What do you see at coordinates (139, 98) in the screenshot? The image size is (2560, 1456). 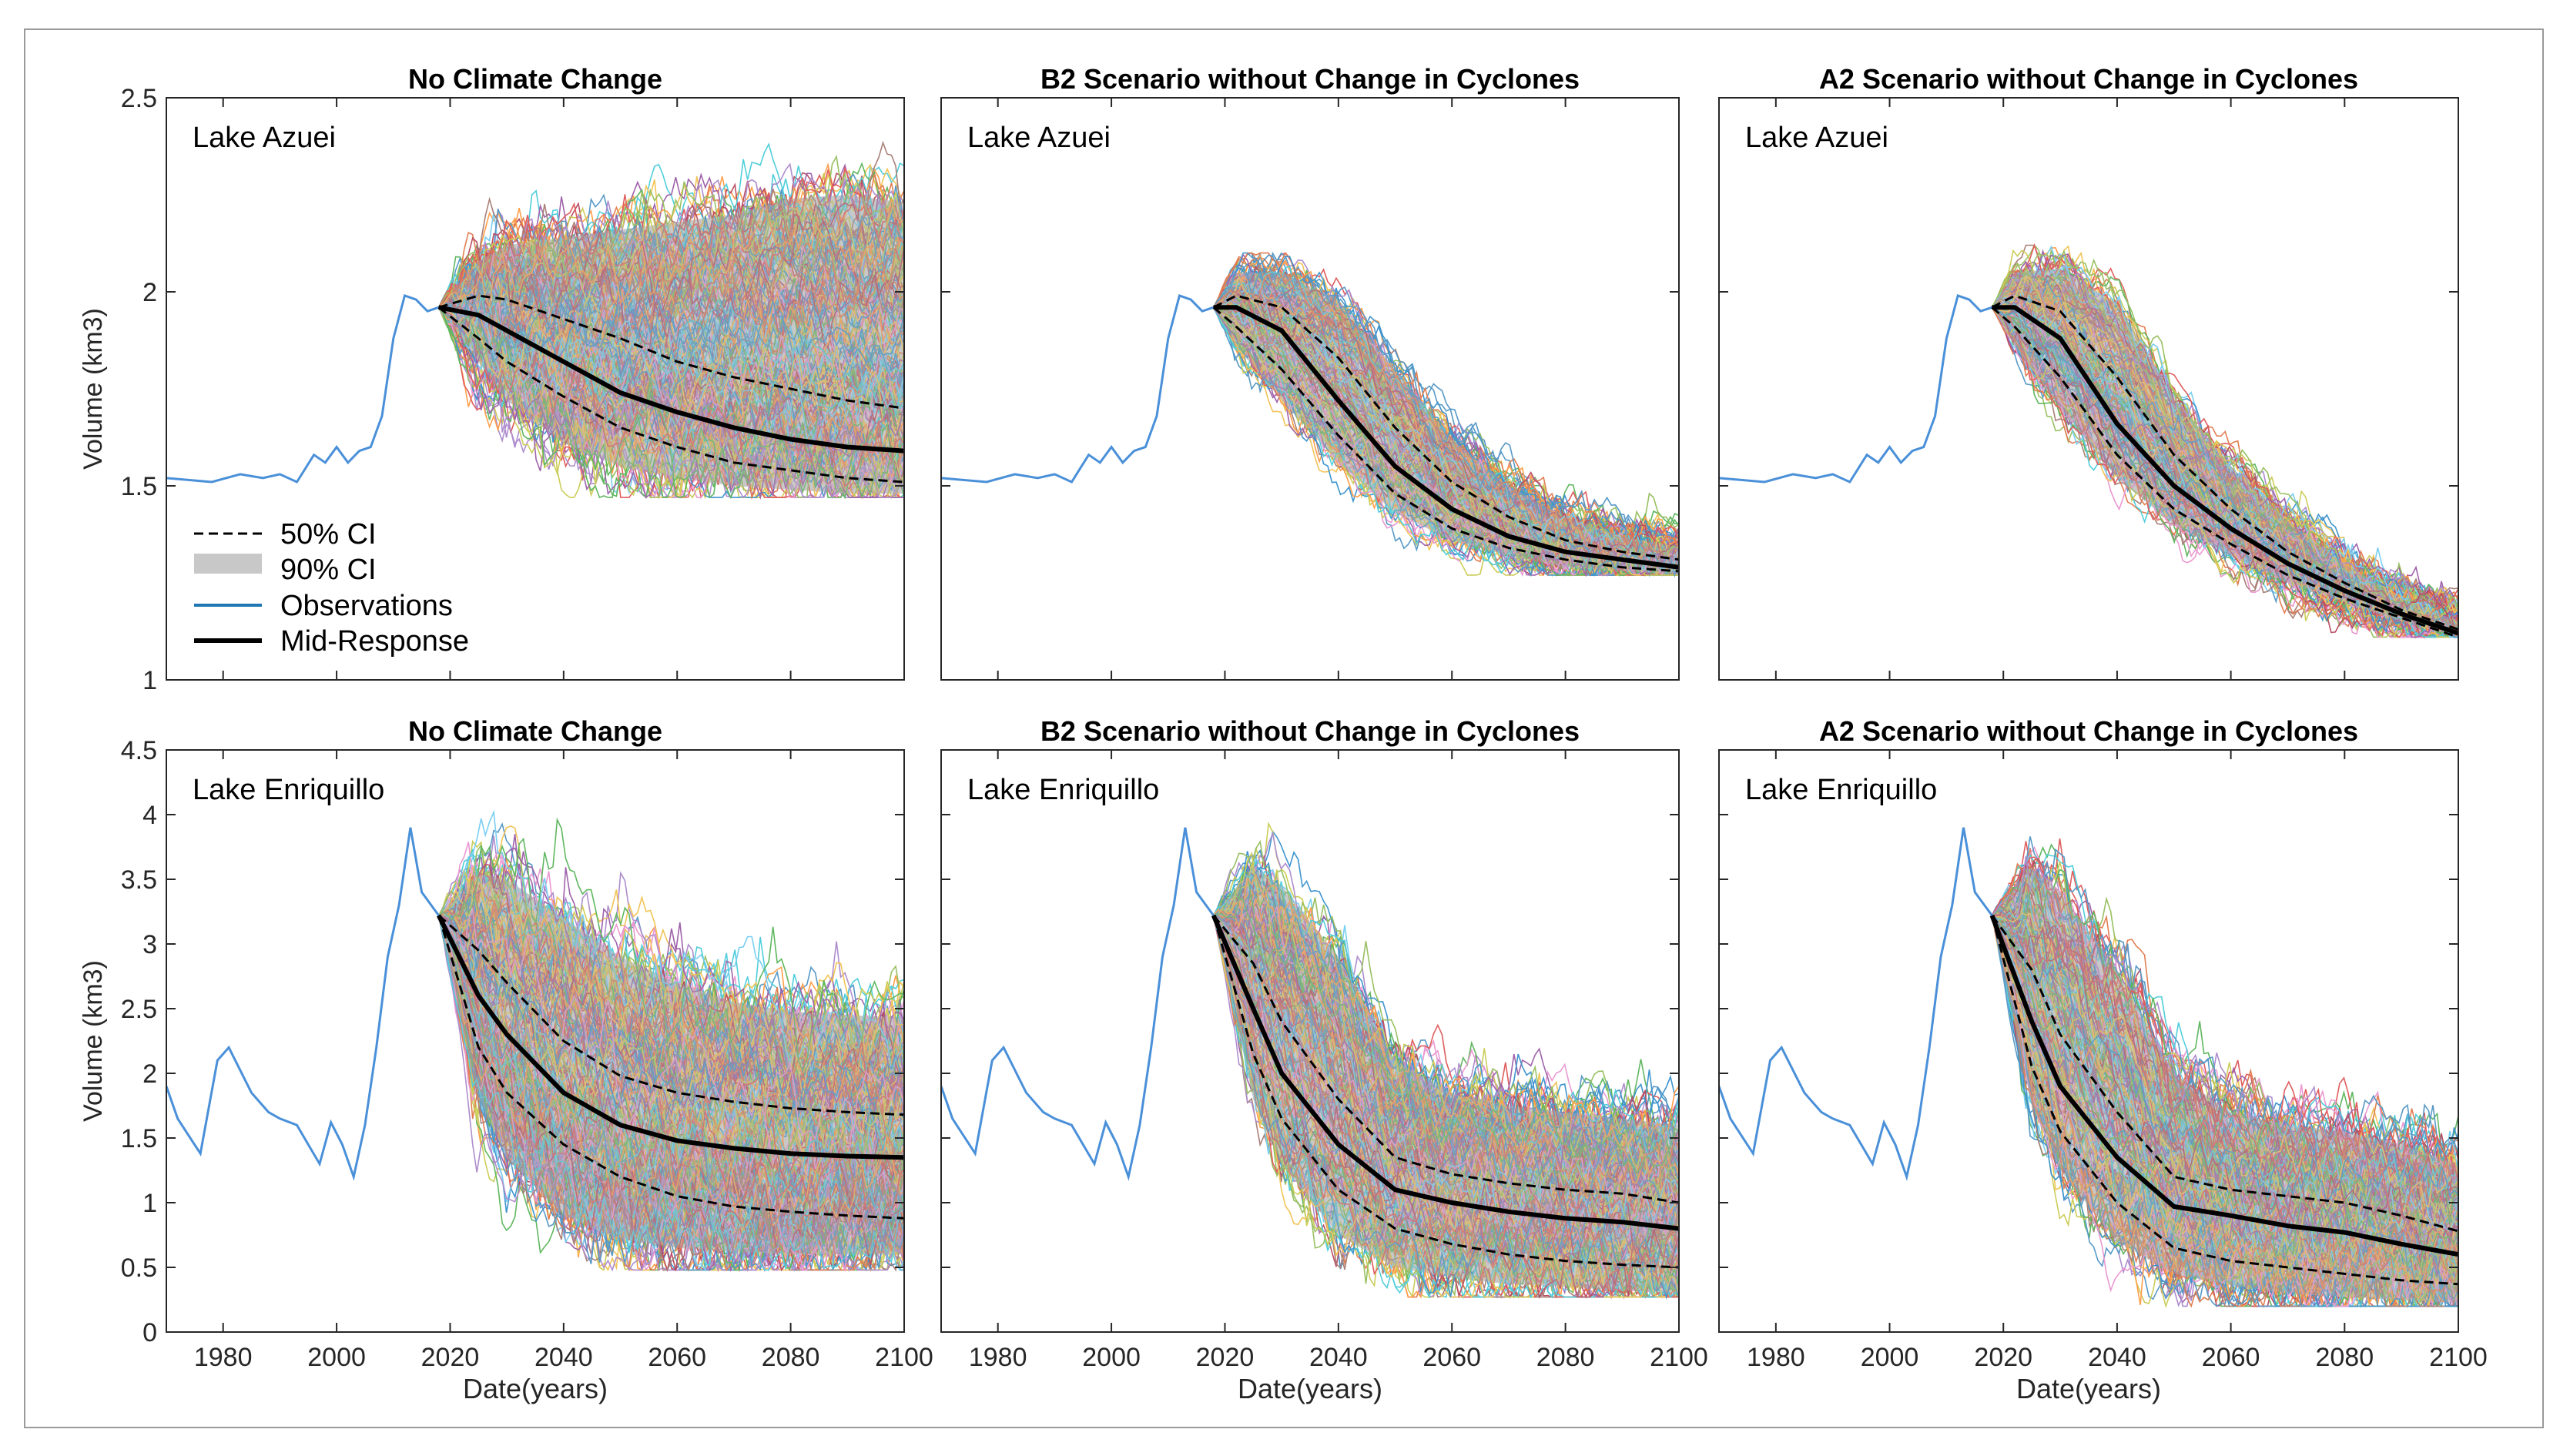 I see `y-tick-label: 2.5` at bounding box center [139, 98].